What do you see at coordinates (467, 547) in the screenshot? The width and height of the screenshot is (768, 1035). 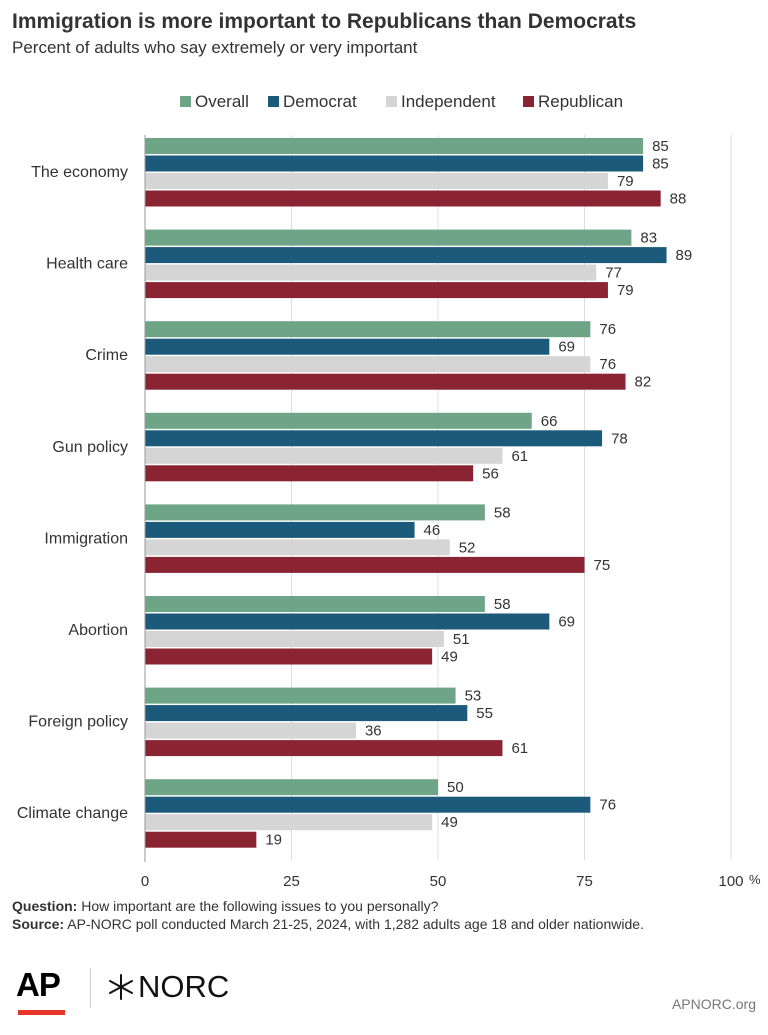 I see `bar-value-label: 52` at bounding box center [467, 547].